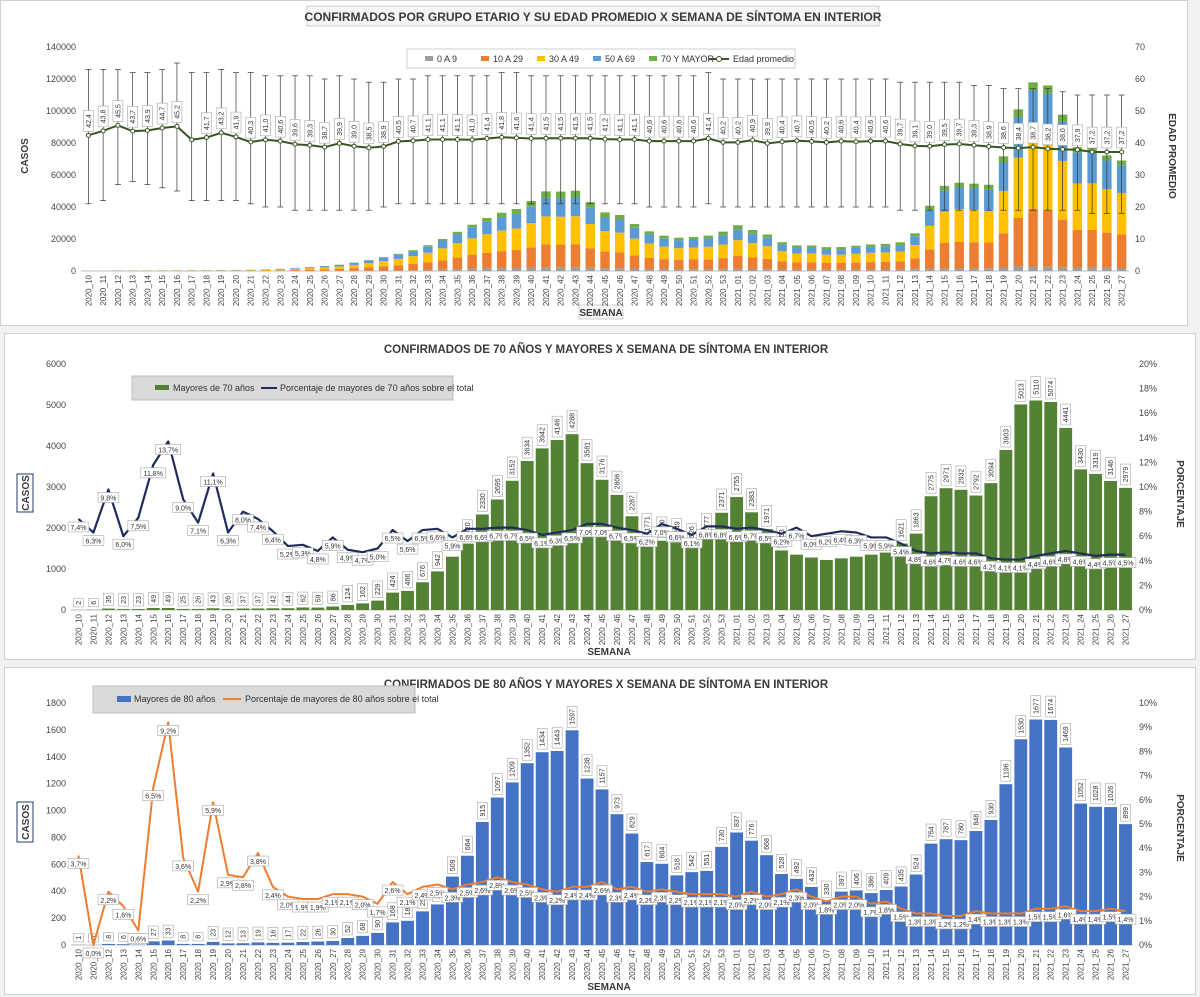 Image resolution: width=1200 pixels, height=997 pixels. What do you see at coordinates (487, 290) in the screenshot?
I see `chart1-xtick-label: 2020_37` at bounding box center [487, 290].